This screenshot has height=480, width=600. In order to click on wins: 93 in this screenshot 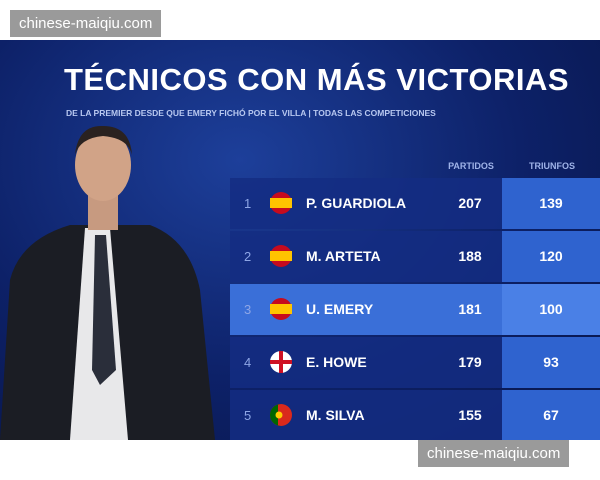, I will do `click(551, 362)`.